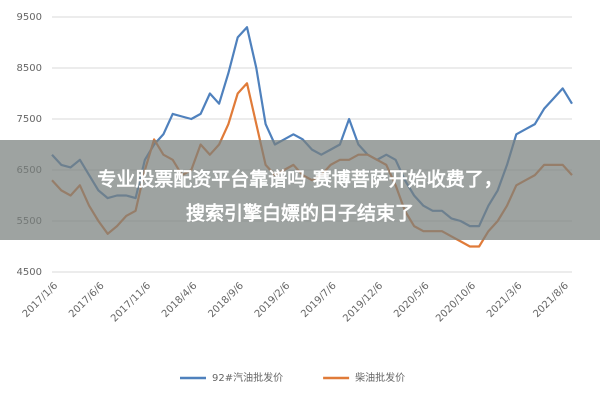  Describe the element at coordinates (29, 17) in the screenshot. I see `y-tick-label: 9500` at that location.